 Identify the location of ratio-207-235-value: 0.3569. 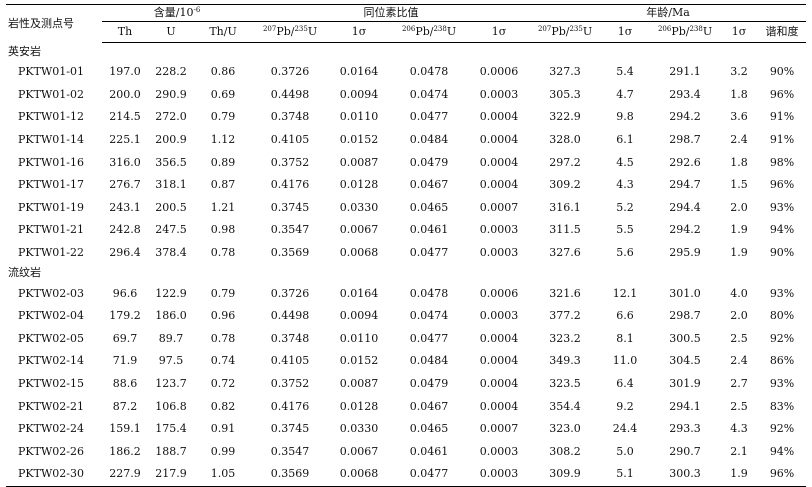
(290, 475).